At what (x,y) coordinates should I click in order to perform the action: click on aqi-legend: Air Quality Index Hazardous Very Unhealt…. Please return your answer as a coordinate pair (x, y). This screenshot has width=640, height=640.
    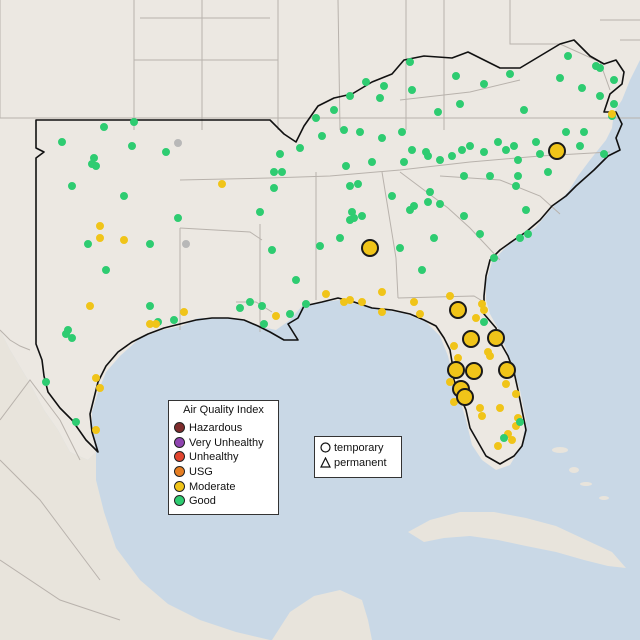
    Looking at the image, I should click on (223, 457).